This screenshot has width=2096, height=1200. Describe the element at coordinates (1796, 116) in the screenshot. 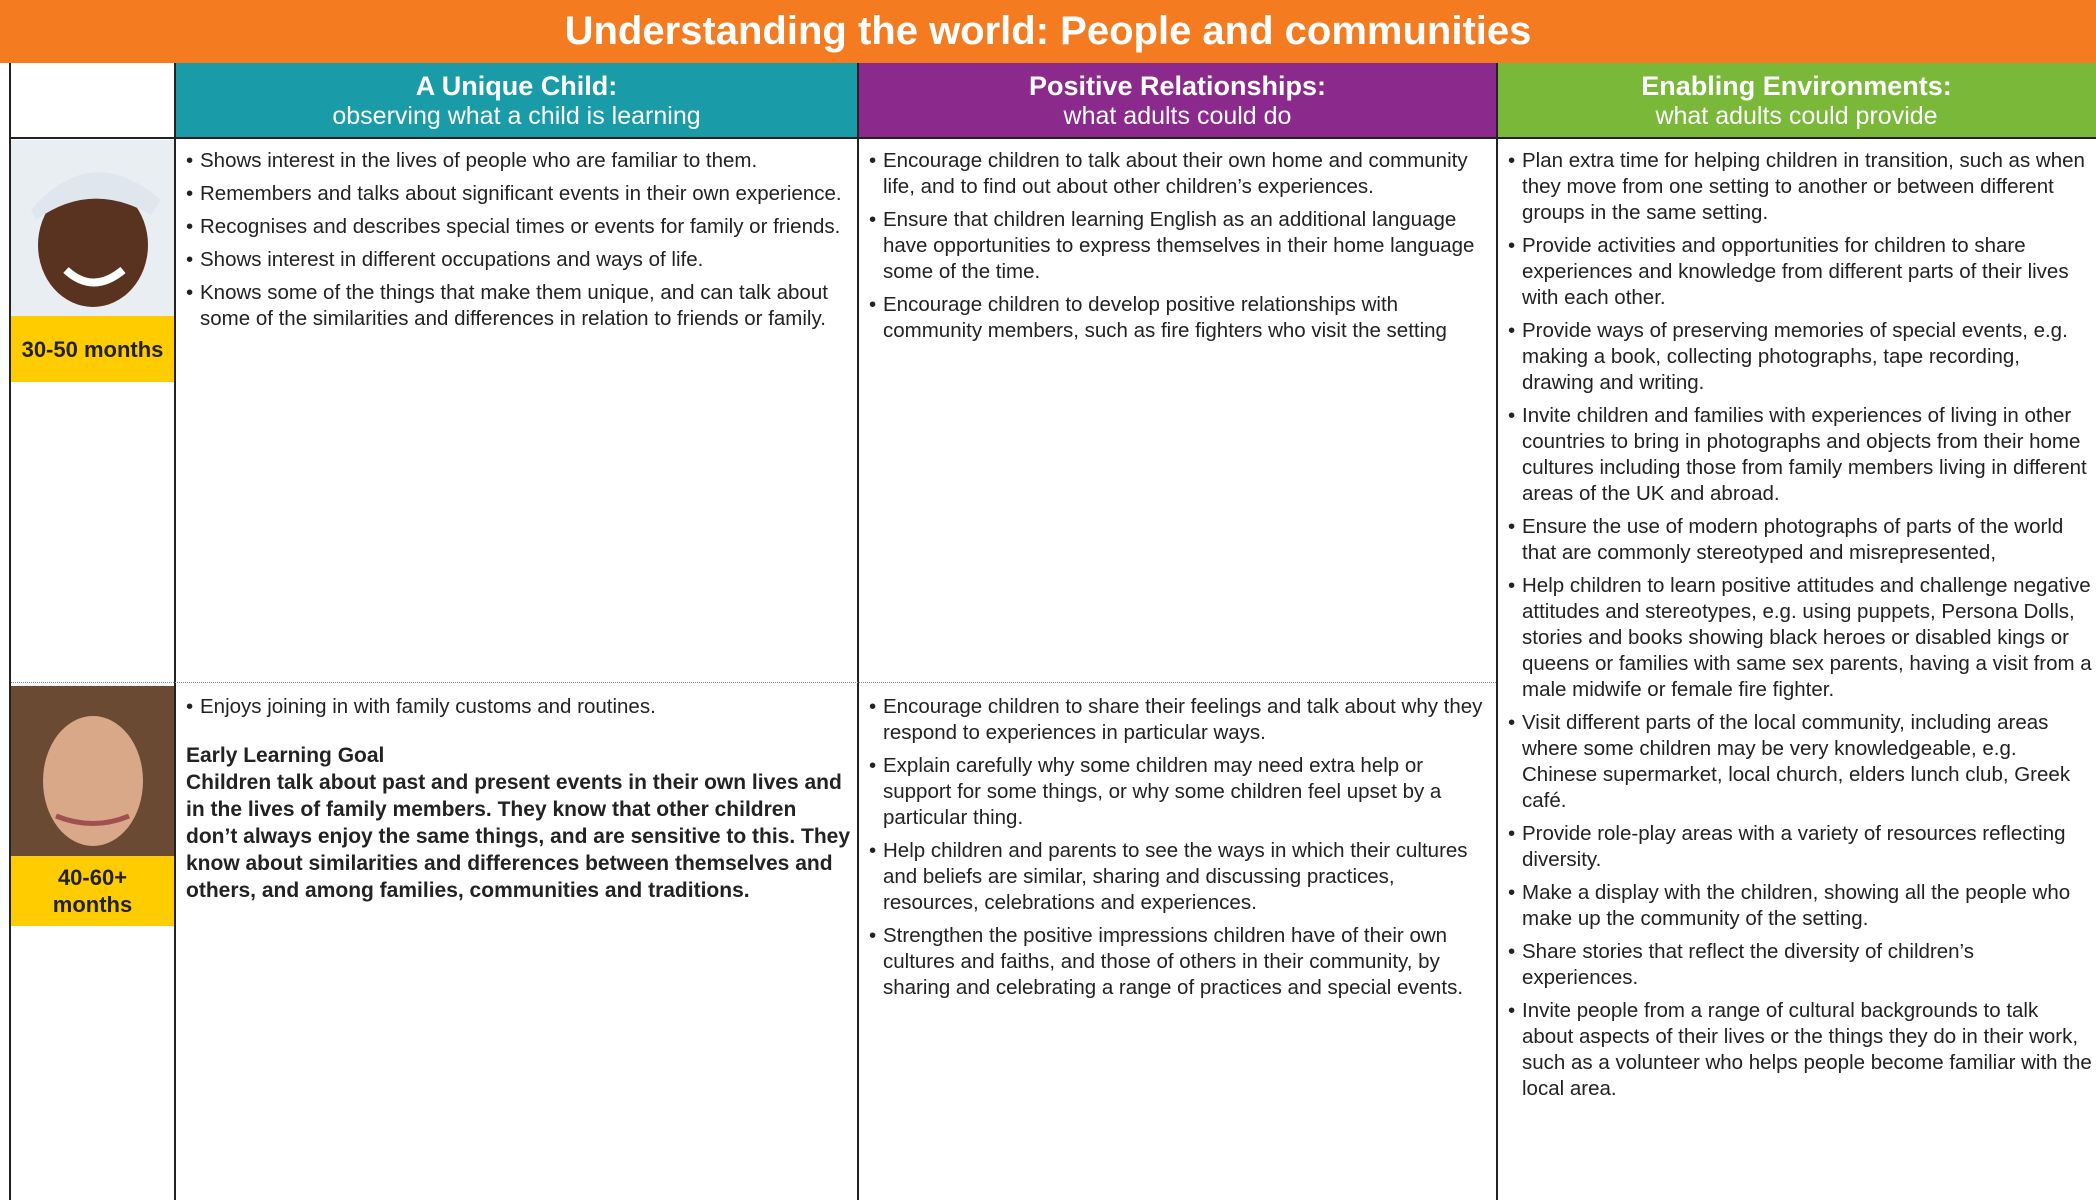

I see `header-subtitle: what adults could provide` at that location.